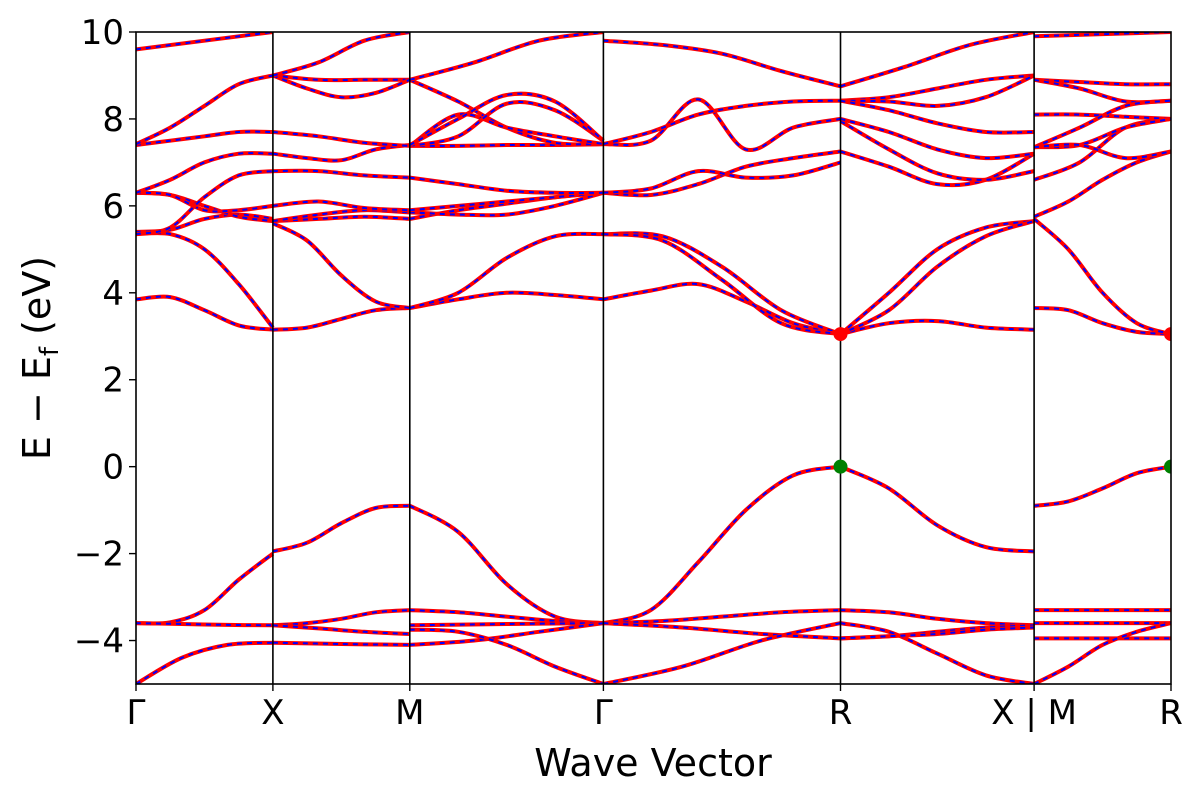  I want to click on y-tick-label: 10, so click(102, 33).